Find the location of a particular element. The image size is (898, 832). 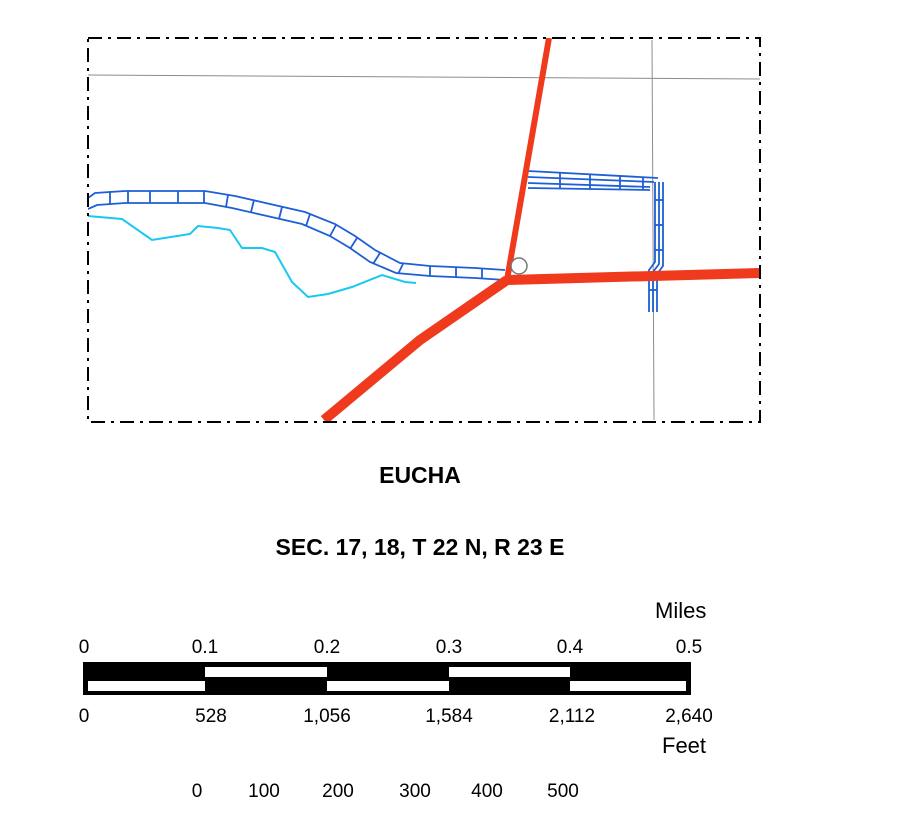

secondary-scale-tick: 200 is located at coordinates (338, 791).